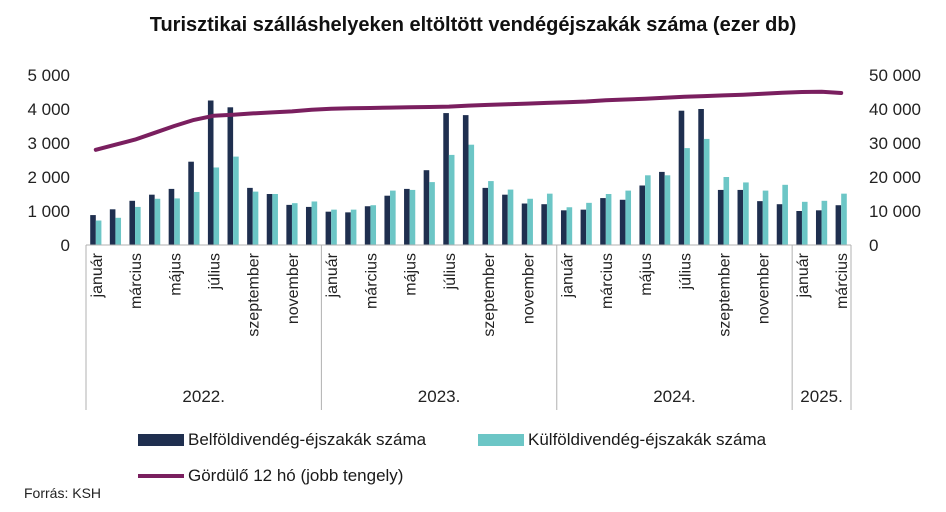  I want to click on right-axis-tick: 50 000, so click(895, 75).